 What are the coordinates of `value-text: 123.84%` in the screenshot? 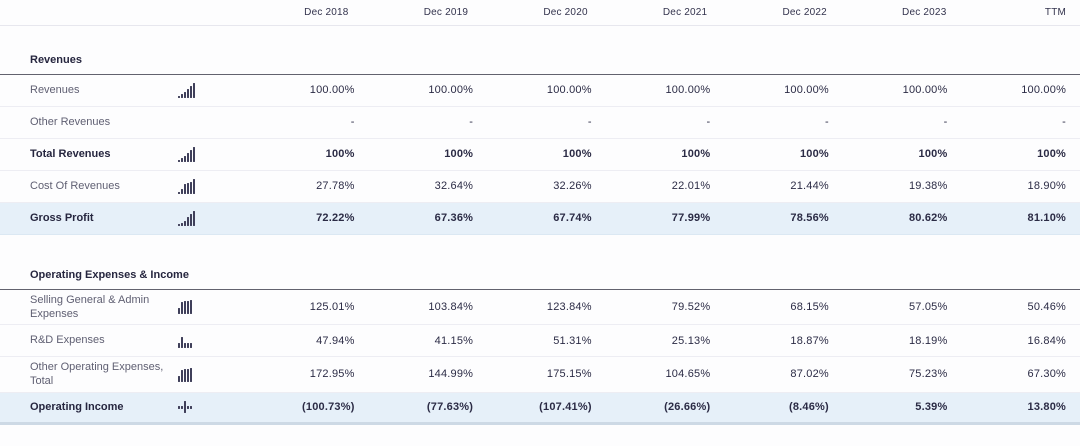 It's located at (569, 306).